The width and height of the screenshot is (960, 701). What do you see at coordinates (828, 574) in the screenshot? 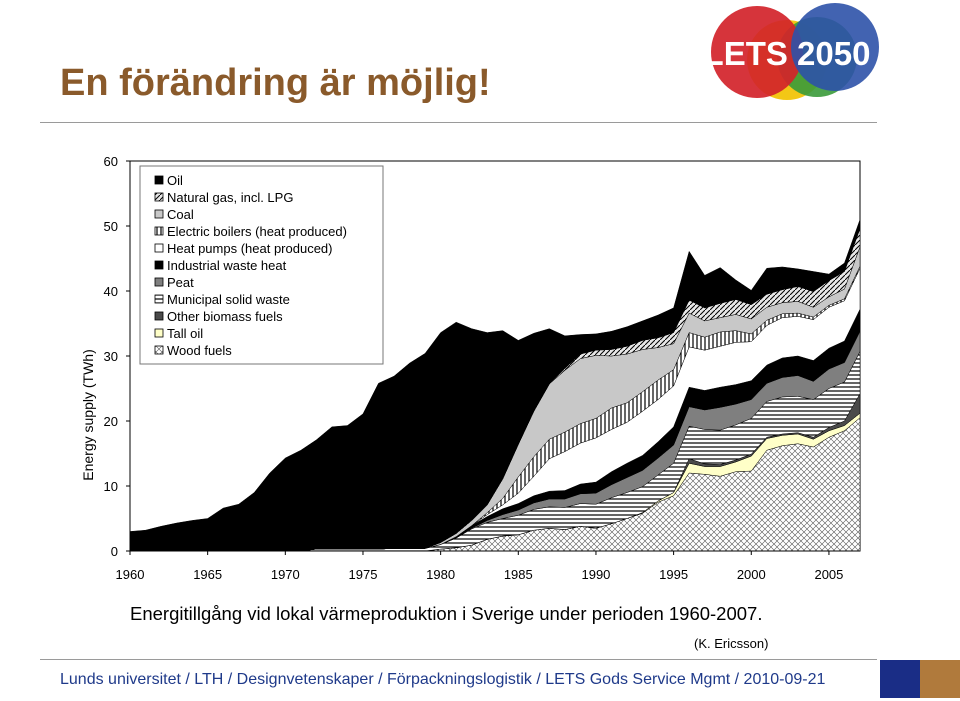
I see `x-tick-label: 2005` at bounding box center [828, 574].